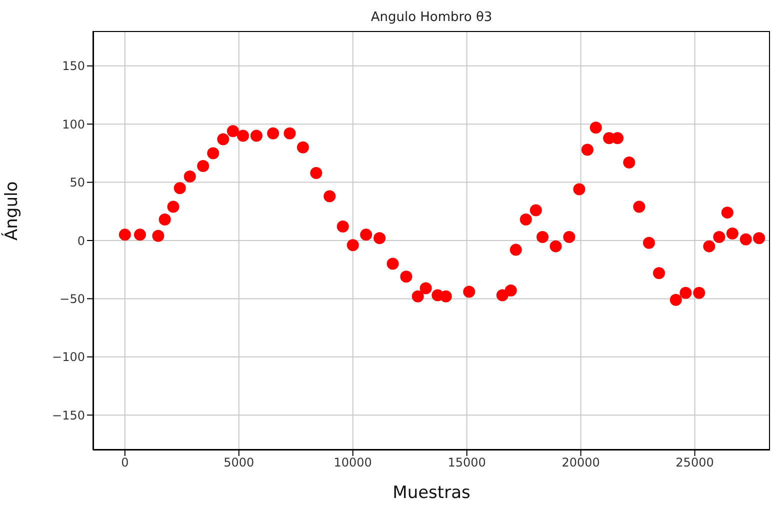 This screenshot has width=783, height=506. What do you see at coordinates (353, 463) in the screenshot?
I see `x-tick-label: 10000` at bounding box center [353, 463].